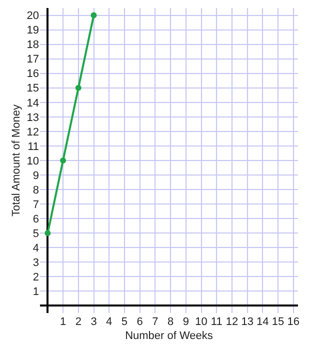 The image size is (318, 349). What do you see at coordinates (139, 322) in the screenshot?
I see `x-tick-label: 6` at bounding box center [139, 322].